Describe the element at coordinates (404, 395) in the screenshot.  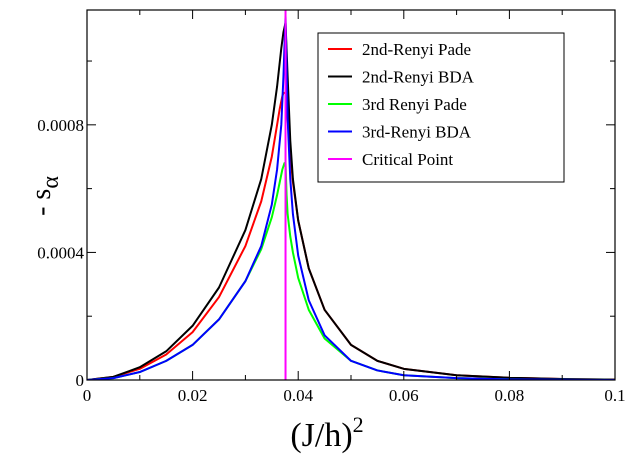
I see `x-tick-label: 0.06` at that location.